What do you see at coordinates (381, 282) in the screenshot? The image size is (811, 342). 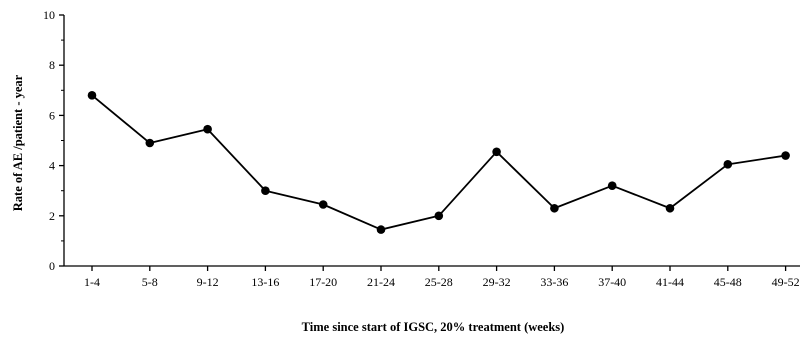 I see `x-tick-label: 21-24` at bounding box center [381, 282].